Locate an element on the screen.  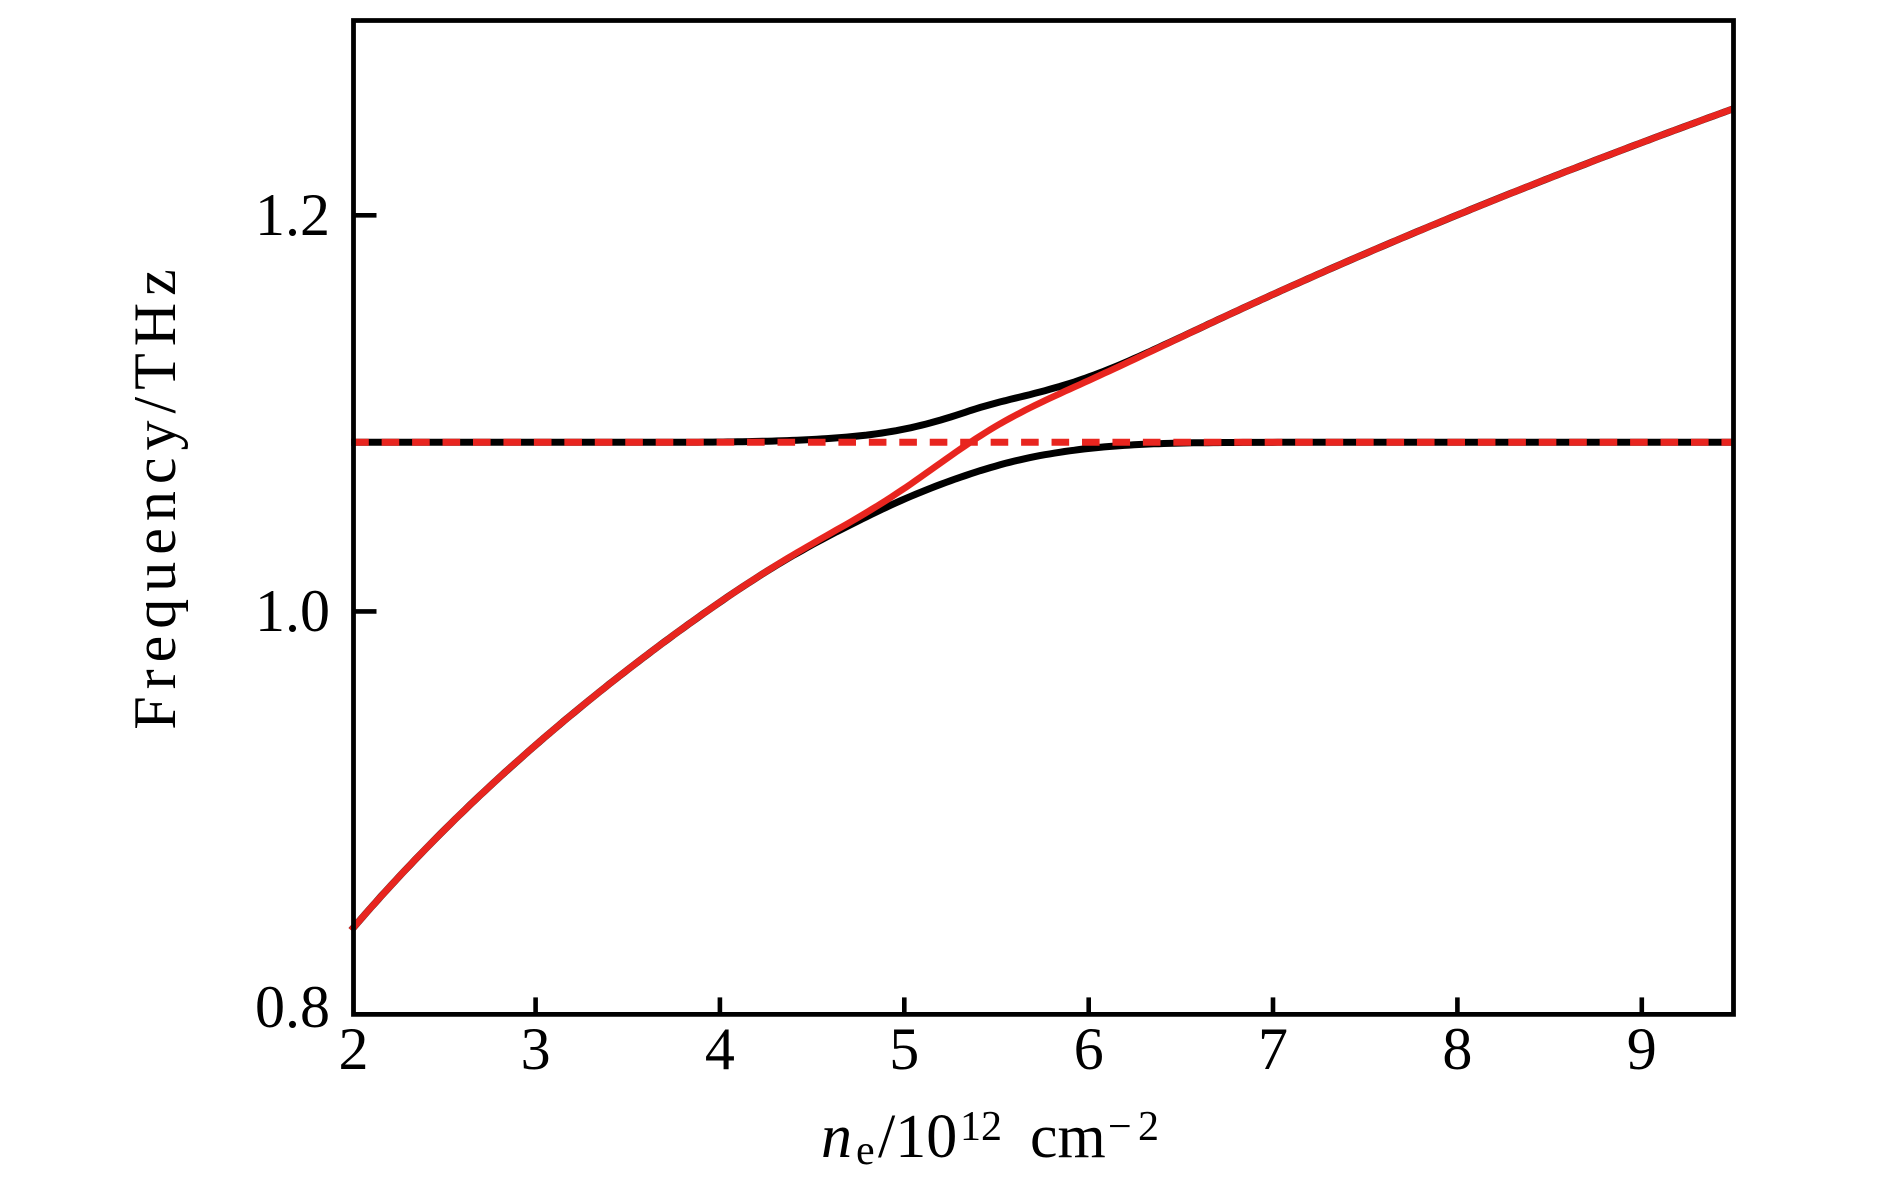
svg-text: e is located at coordinates (865, 1151).